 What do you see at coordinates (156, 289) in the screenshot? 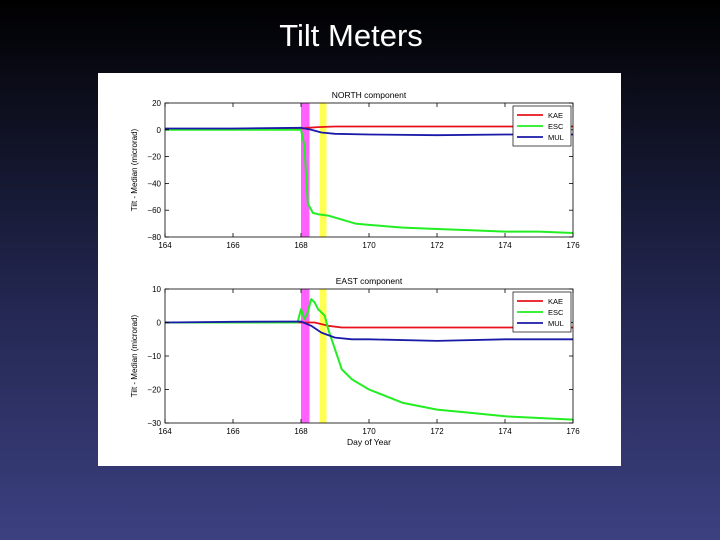
I see `chart-2-ytick-label: 10` at bounding box center [156, 289].